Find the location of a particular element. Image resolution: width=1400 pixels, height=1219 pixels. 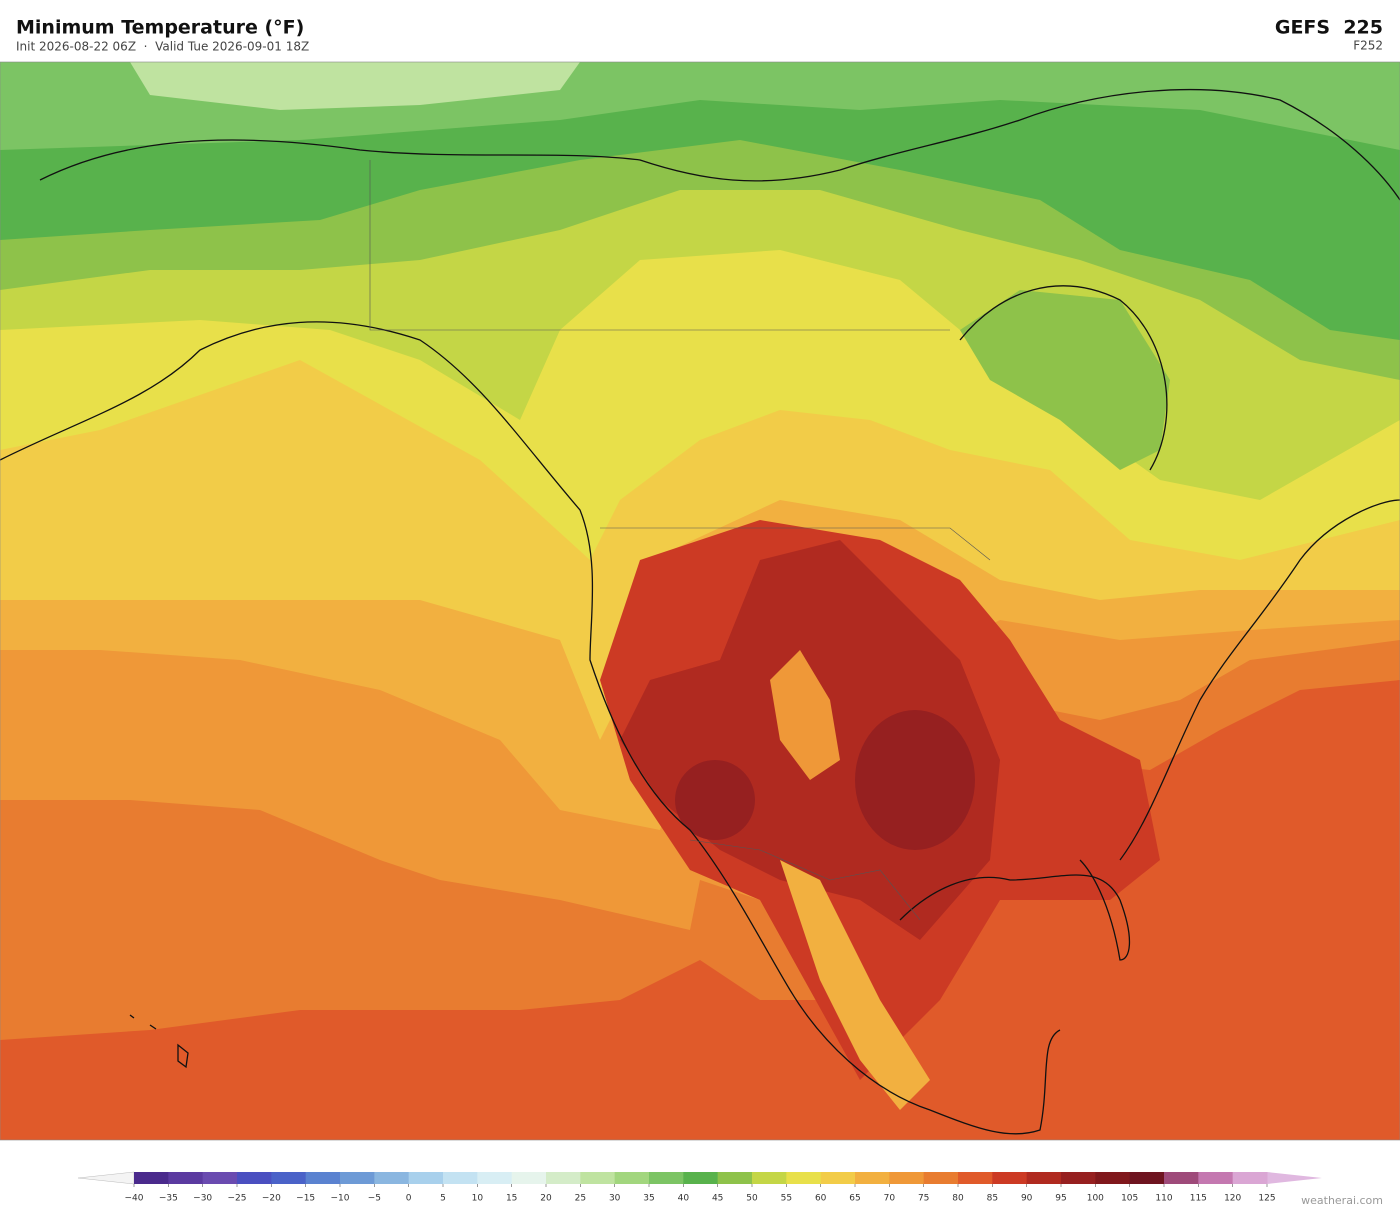

colorbar-tick-label: 90 is located at coordinates (1027, 1199).